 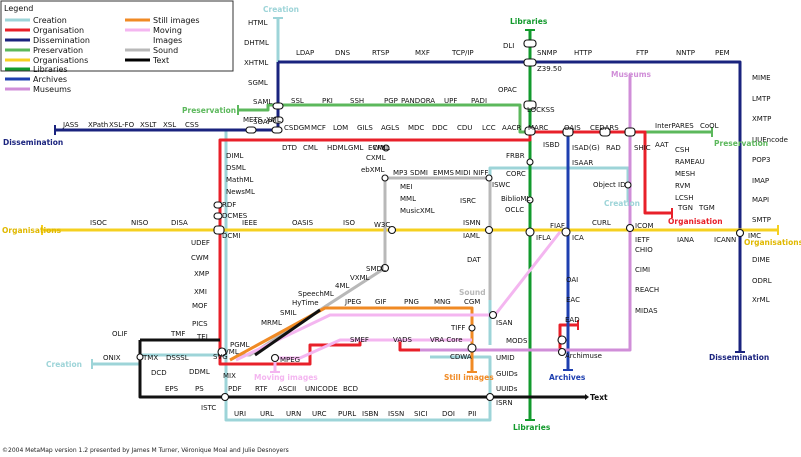 I want to click on station-smdl, so click(x=385, y=268).